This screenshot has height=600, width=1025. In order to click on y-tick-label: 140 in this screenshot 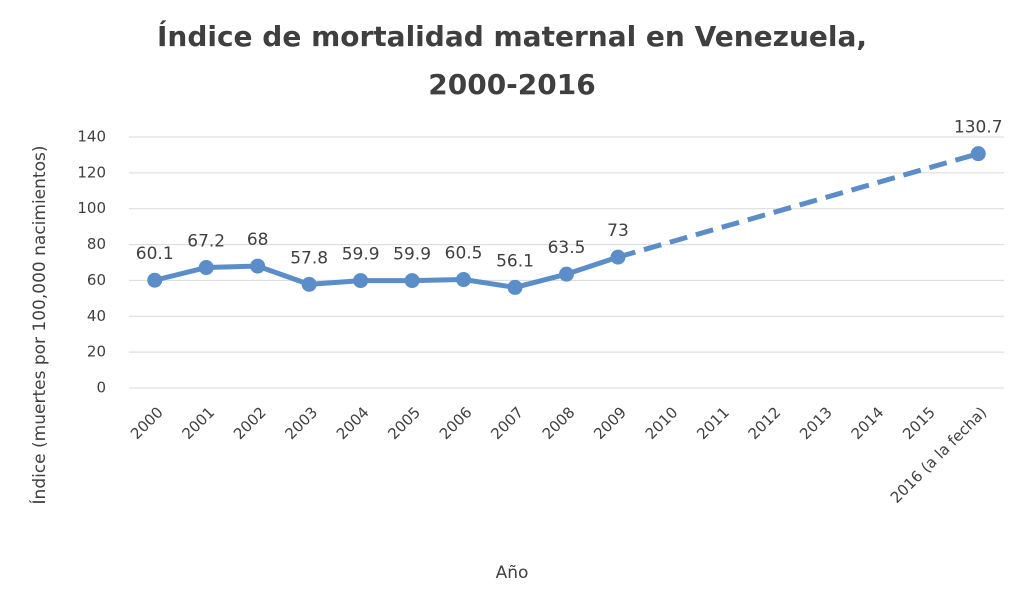, I will do `click(91, 137)`.